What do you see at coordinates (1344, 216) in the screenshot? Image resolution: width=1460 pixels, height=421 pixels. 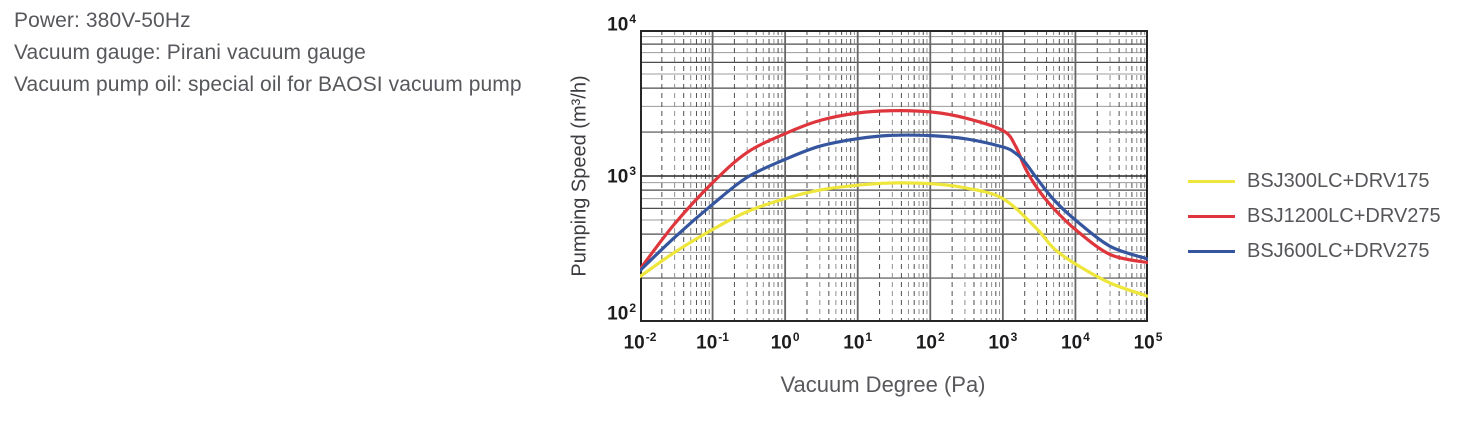 I see `legend-label-bsj1200lc: BSJ1200LC+DRV275` at bounding box center [1344, 216].